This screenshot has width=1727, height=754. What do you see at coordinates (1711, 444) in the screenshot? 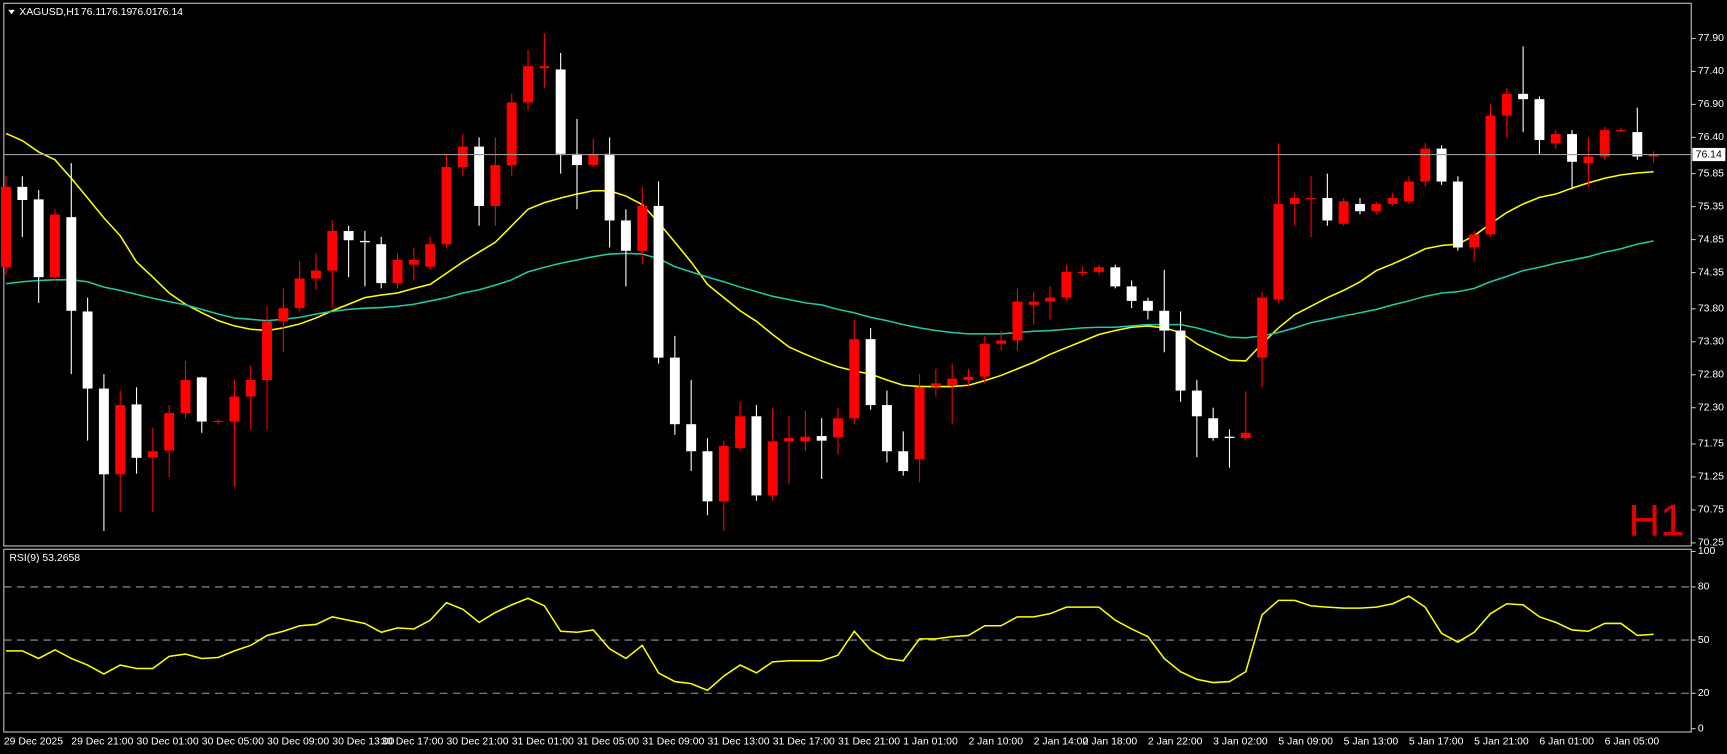
I see `y-tick-label: 71.75` at bounding box center [1711, 444].